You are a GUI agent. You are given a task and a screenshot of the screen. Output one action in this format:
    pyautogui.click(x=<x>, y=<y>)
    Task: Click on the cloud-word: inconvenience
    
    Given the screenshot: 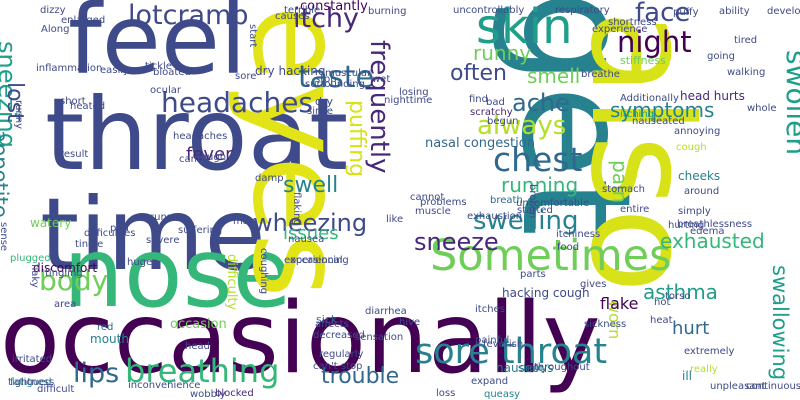 What is the action you would take?
    pyautogui.click(x=164, y=385)
    